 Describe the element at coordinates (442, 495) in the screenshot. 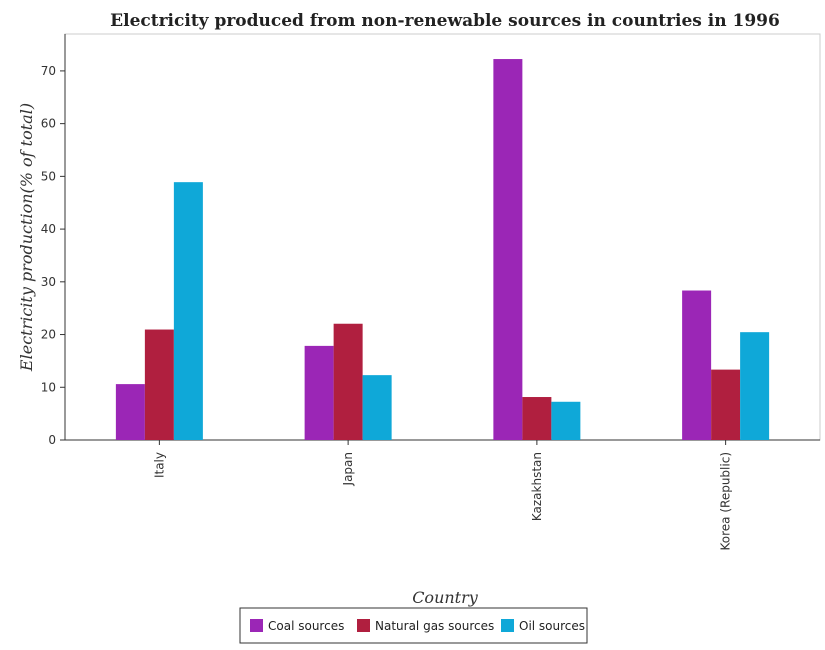

I see `x-ticks: Italy Japan Kazakhstan Korea (Republic)` at that location.